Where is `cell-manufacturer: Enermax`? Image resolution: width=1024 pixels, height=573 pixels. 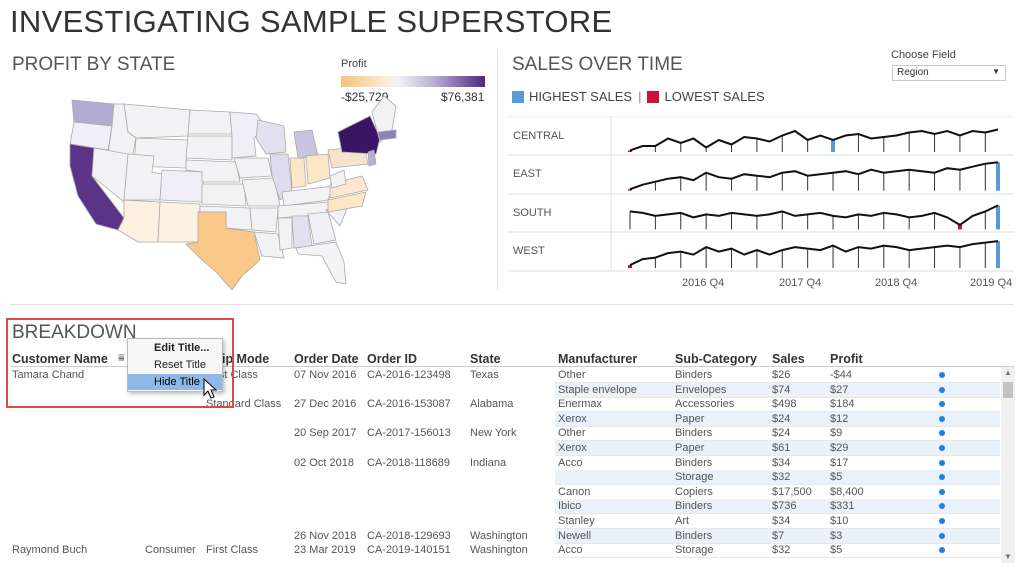 cell-manufacturer: Enermax is located at coordinates (580, 404).